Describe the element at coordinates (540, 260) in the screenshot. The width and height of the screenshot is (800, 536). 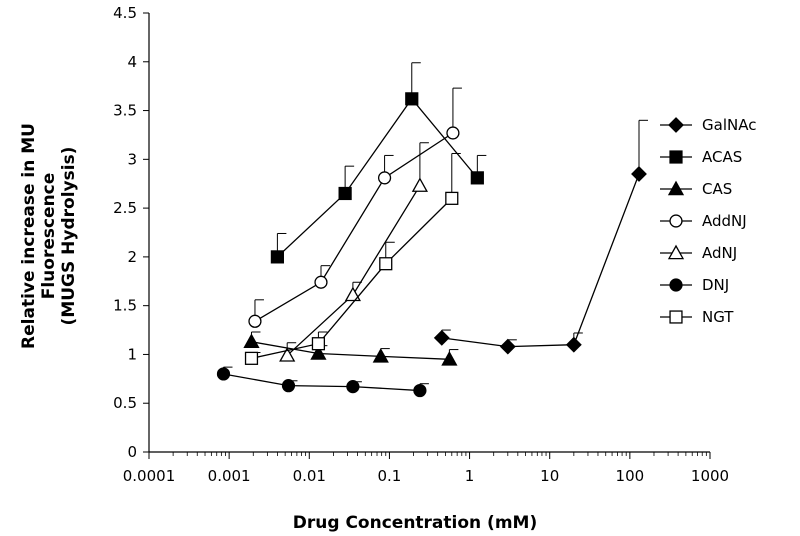
I see `series-line-galnac` at that location.